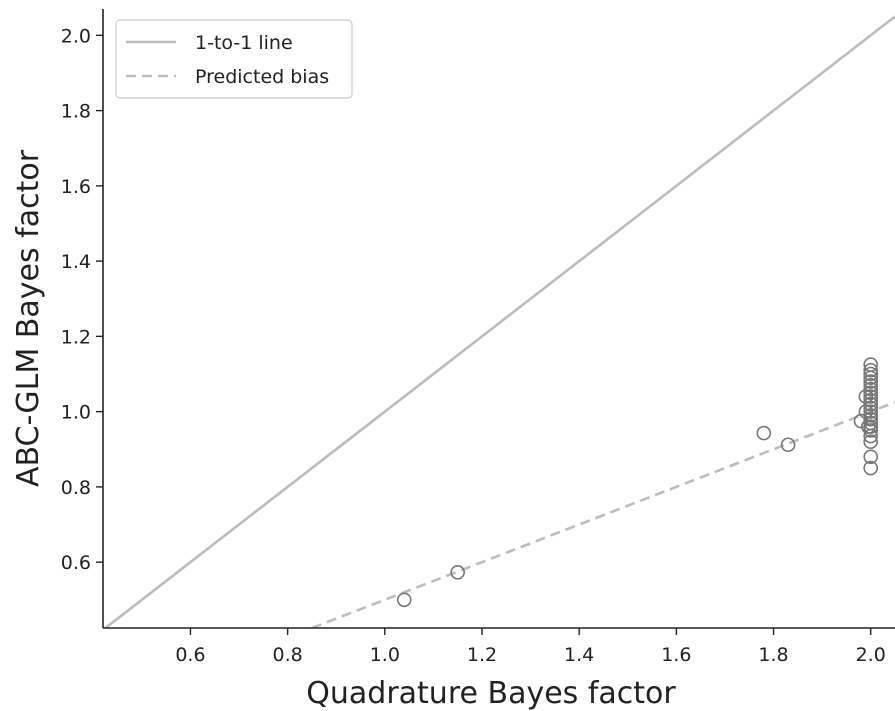  Describe the element at coordinates (76, 488) in the screenshot. I see `y-tick-label: 0.8` at that location.